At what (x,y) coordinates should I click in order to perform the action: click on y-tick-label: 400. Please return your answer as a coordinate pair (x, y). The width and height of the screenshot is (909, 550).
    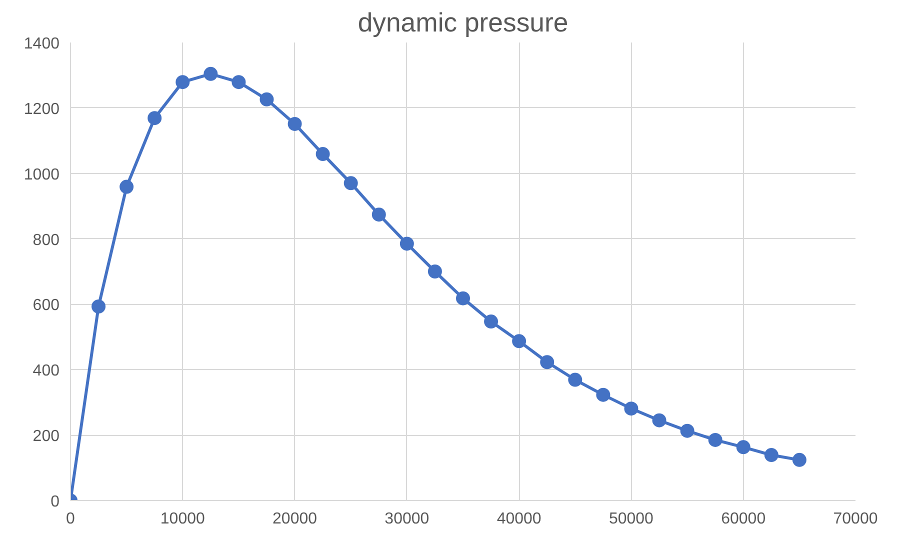
    Looking at the image, I should click on (46, 371).